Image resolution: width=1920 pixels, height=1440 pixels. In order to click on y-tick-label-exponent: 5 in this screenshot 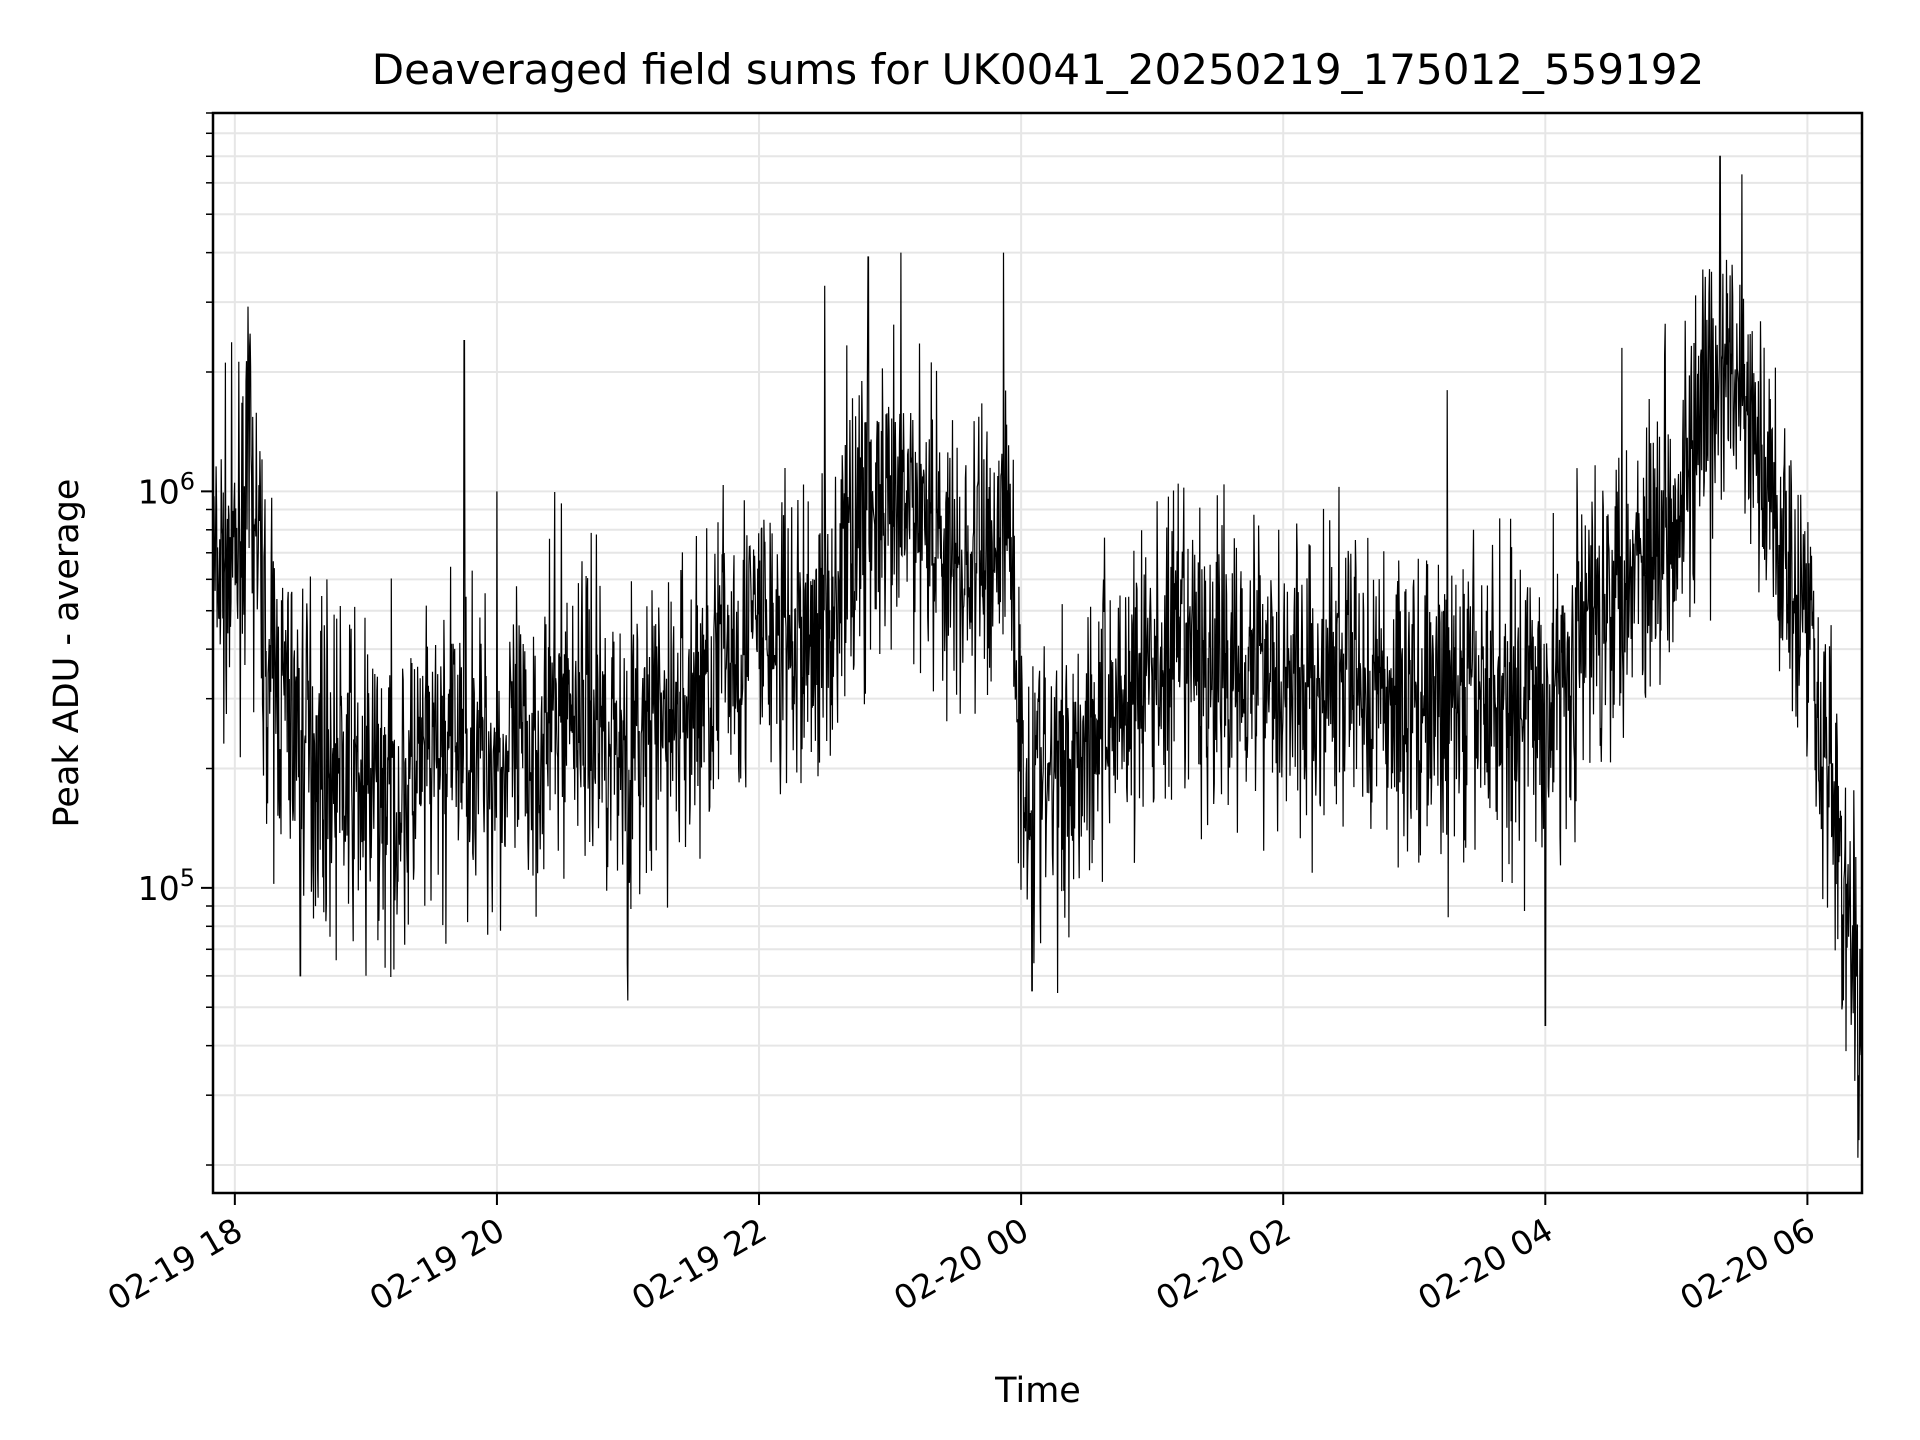, I will do `click(187, 878)`.